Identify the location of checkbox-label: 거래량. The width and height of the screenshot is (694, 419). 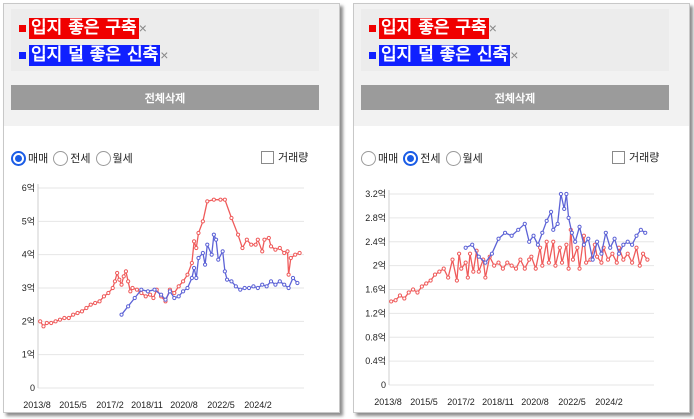
(293, 158).